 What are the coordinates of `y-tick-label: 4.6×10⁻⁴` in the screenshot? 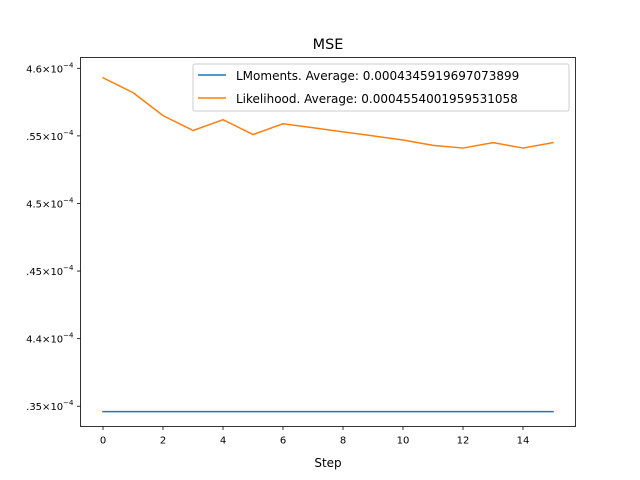 It's located at (50, 68).